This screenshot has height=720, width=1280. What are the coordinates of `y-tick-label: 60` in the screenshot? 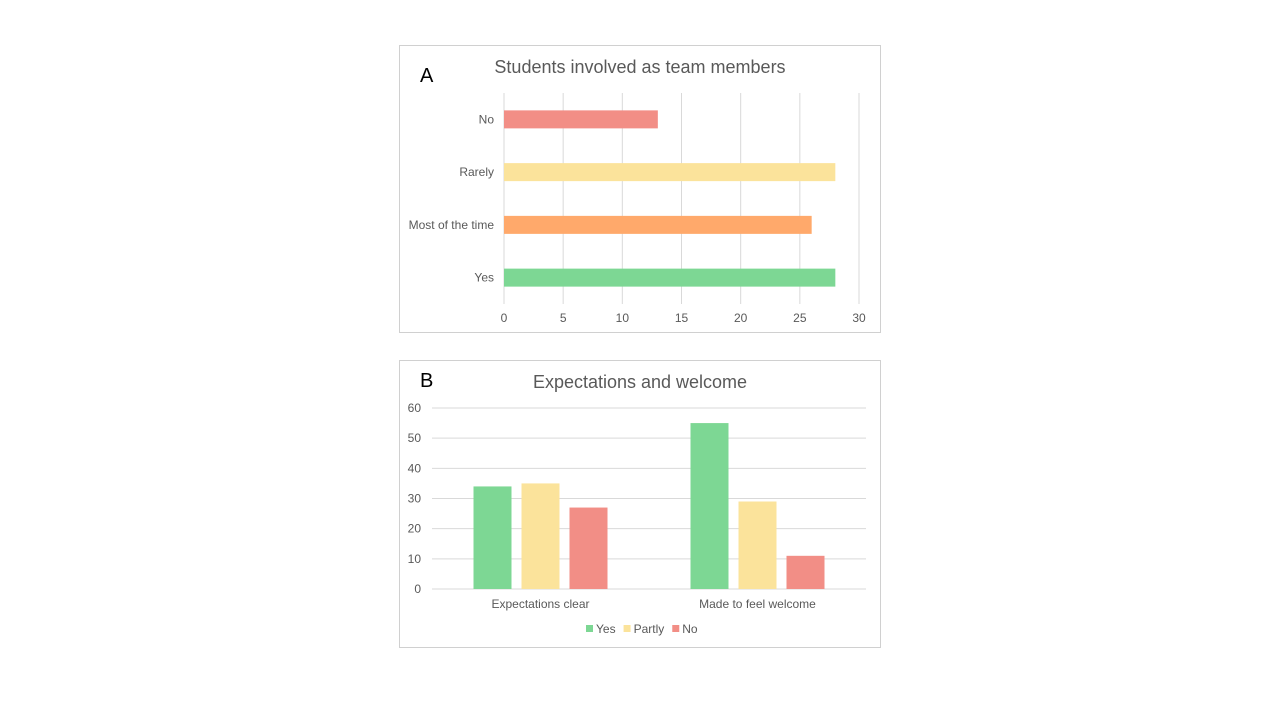 It's located at (415, 408).